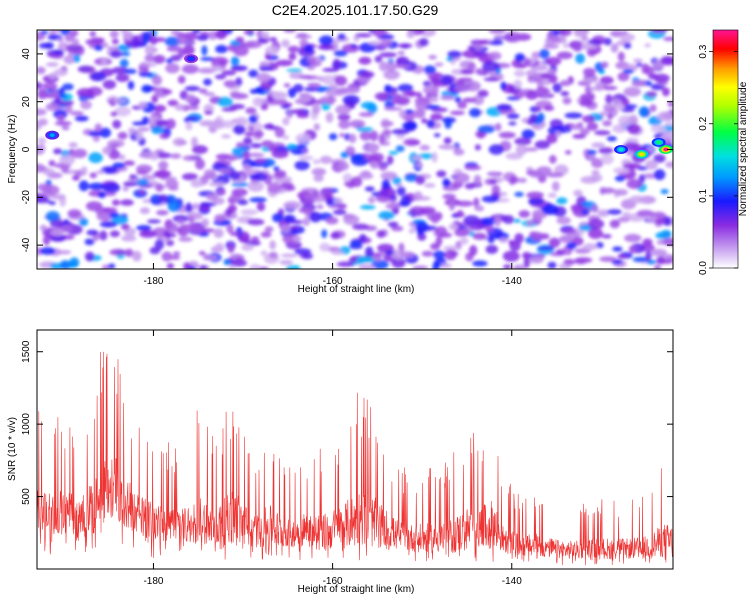  What do you see at coordinates (333, 281) in the screenshot?
I see `heatmap-x-tick-label: -160` at bounding box center [333, 281].